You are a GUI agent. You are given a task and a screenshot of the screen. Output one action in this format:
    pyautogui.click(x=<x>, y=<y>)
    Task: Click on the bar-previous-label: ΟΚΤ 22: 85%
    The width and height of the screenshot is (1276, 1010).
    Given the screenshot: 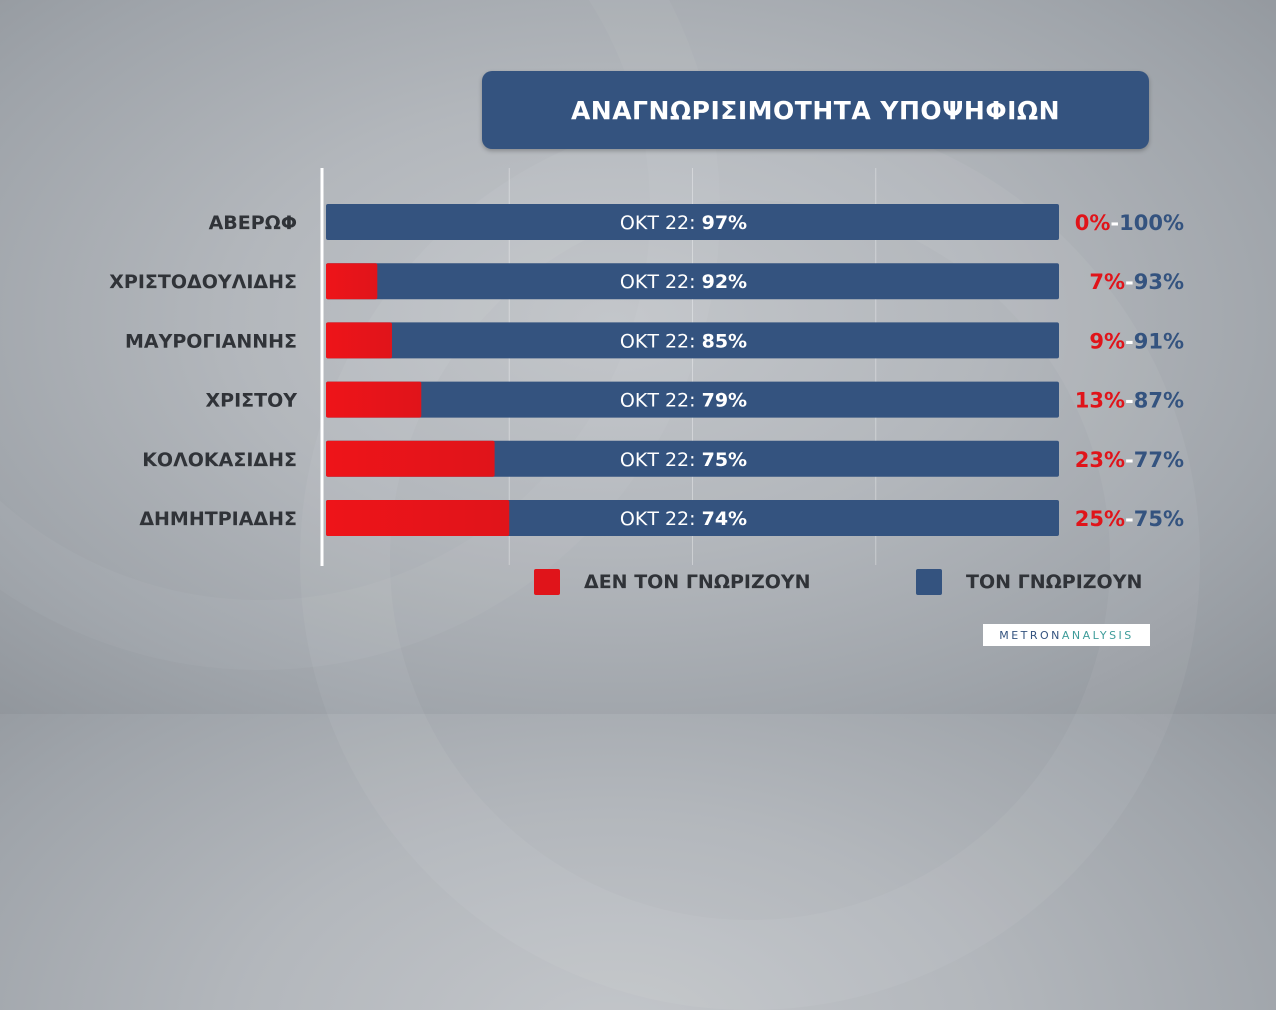 What is the action you would take?
    pyautogui.click(x=683, y=341)
    